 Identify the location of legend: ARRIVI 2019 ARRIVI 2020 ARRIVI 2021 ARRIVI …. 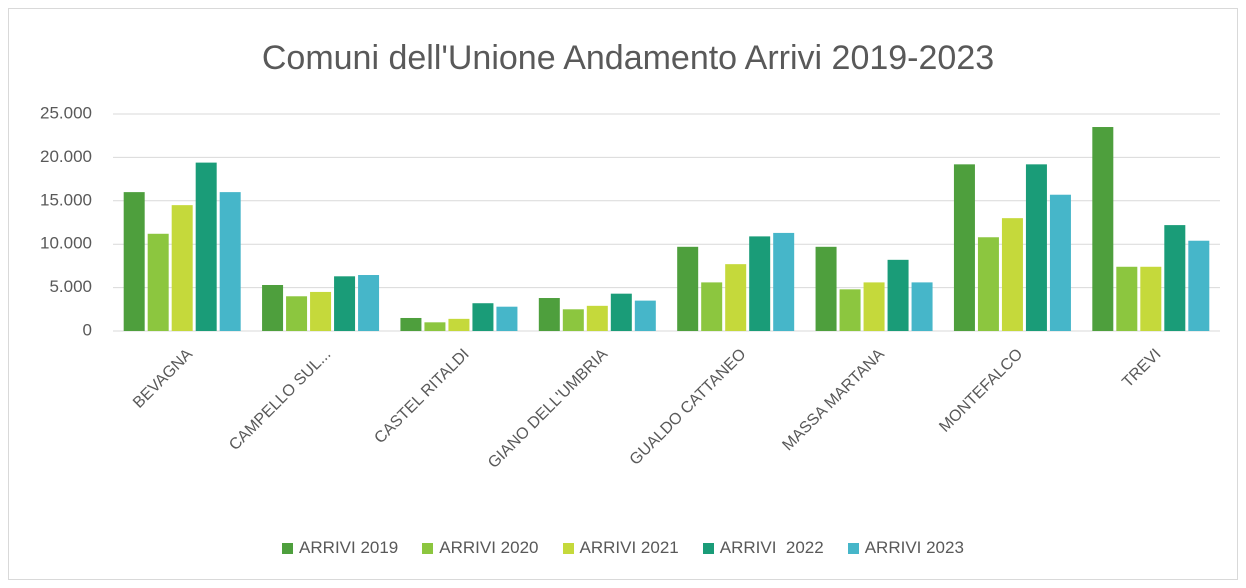
(623, 548).